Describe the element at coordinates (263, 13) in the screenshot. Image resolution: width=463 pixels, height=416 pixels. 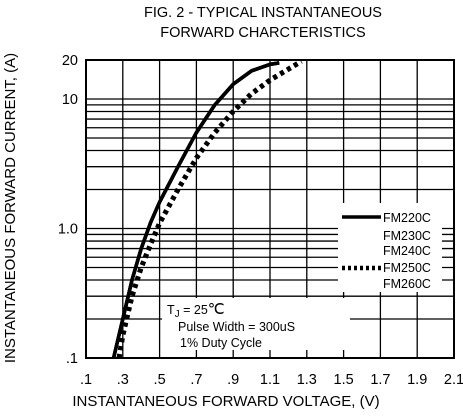
I see `chart-title-line-1: FIG. 2 - TYPICAL INSTANTANEOUS` at that location.